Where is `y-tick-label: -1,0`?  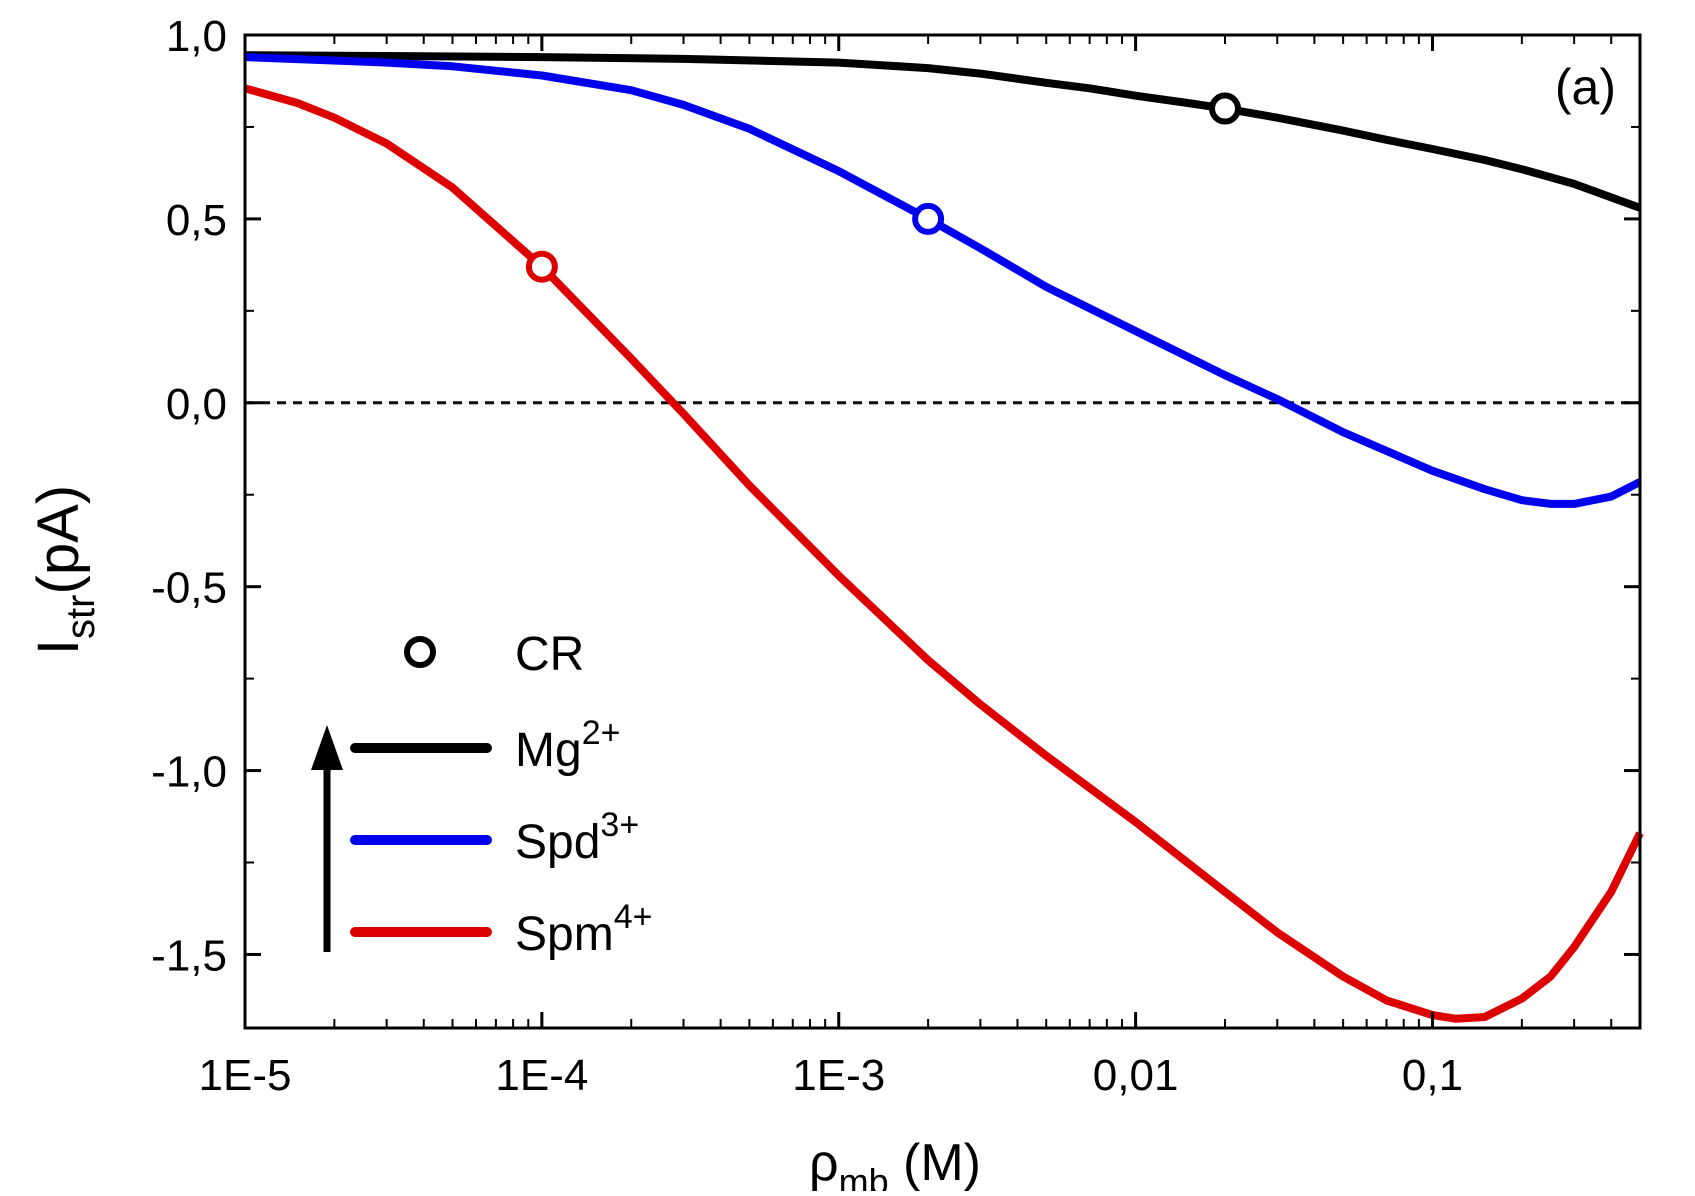
y-tick-label: -1,0 is located at coordinates (189, 772).